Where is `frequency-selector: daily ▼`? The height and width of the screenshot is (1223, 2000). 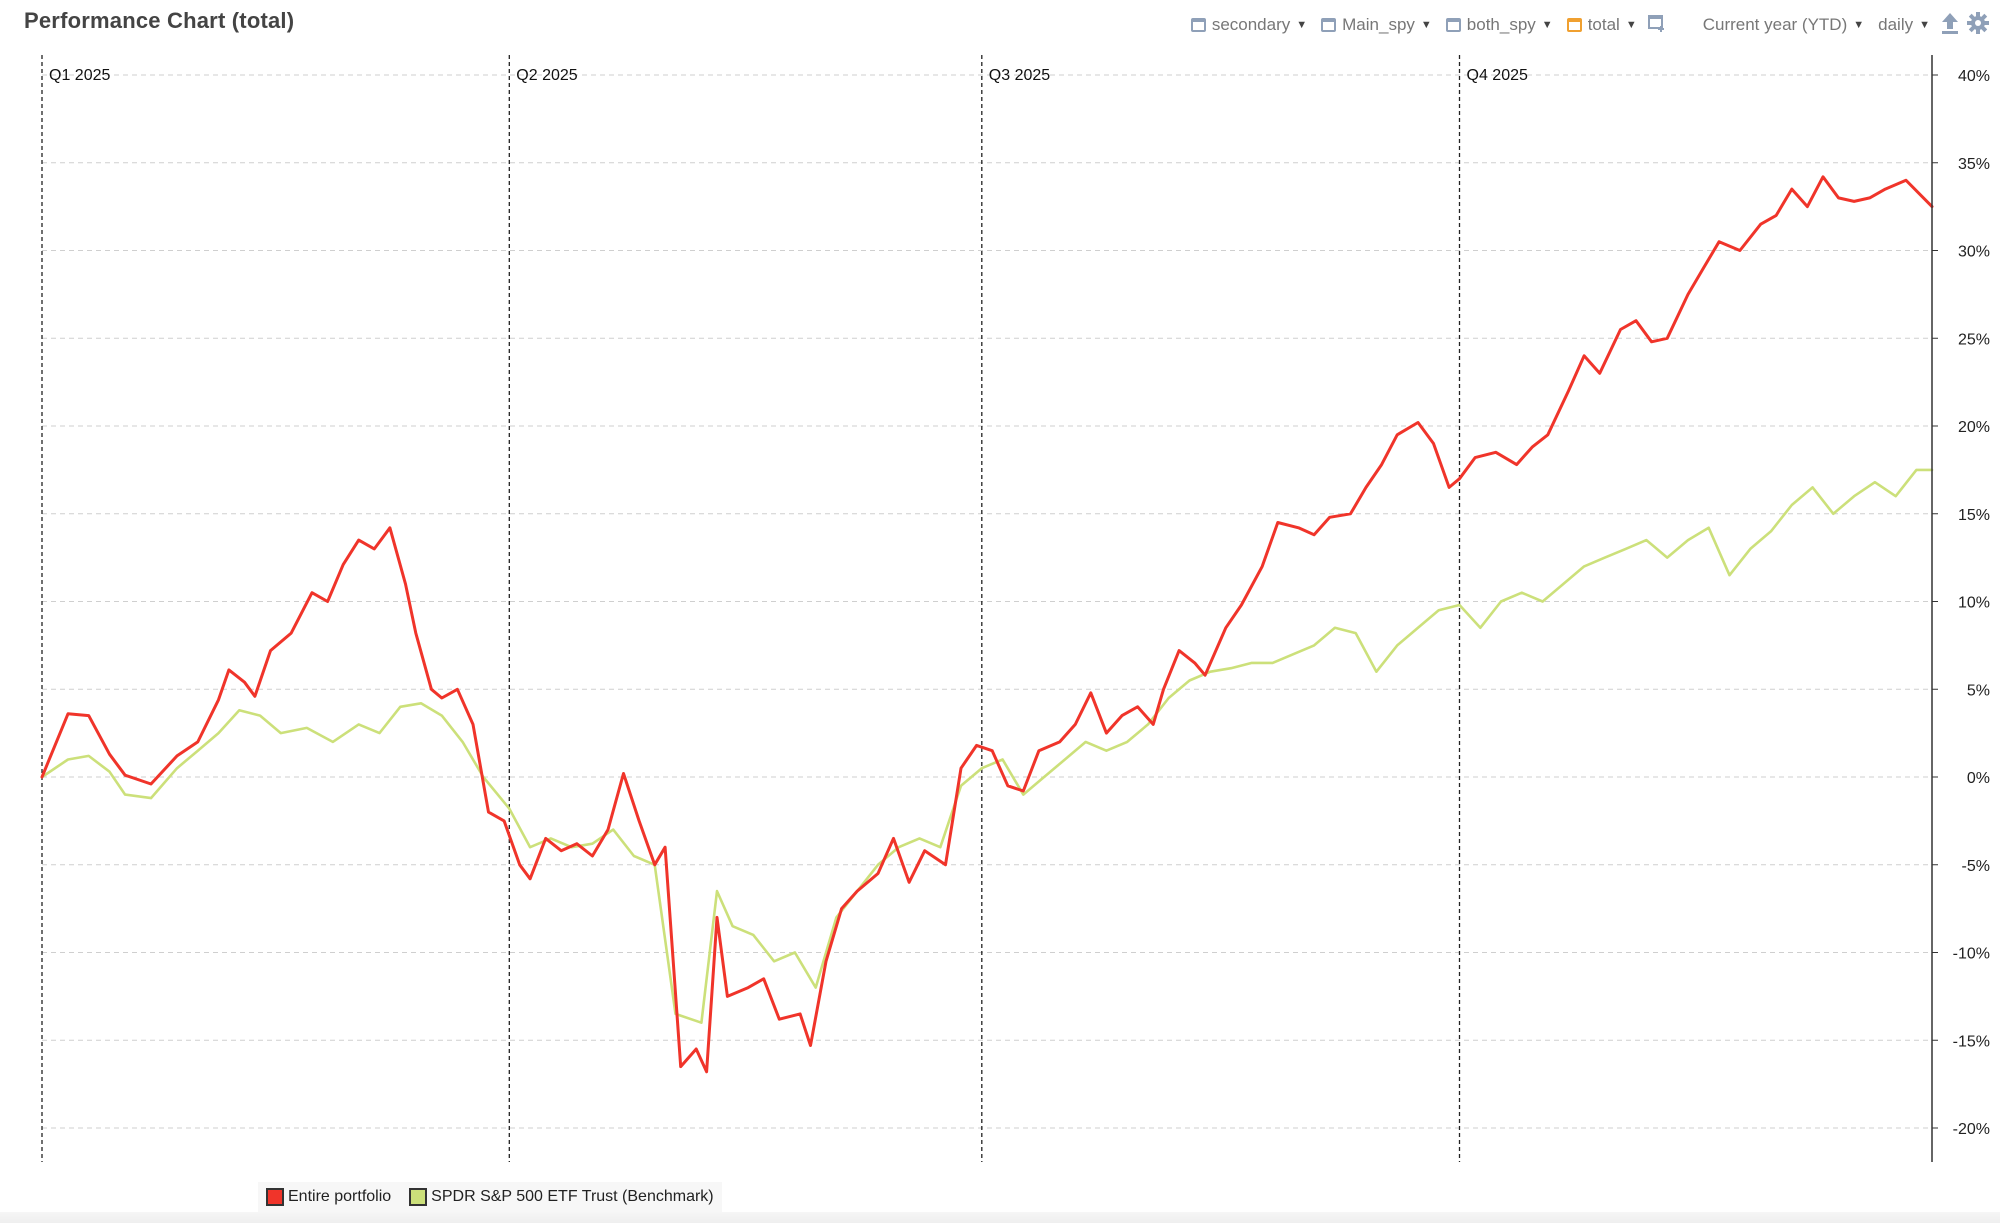
frequency-selector: daily ▼ is located at coordinates (1904, 25).